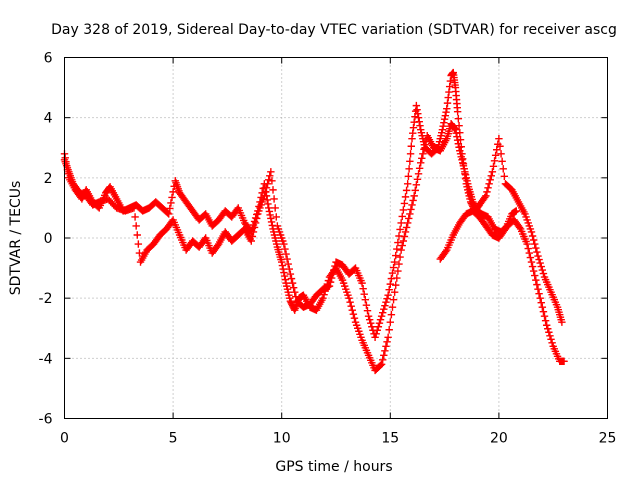 This screenshot has width=640, height=480. What do you see at coordinates (46, 299) in the screenshot?
I see `y-tick-label: -2` at bounding box center [46, 299].